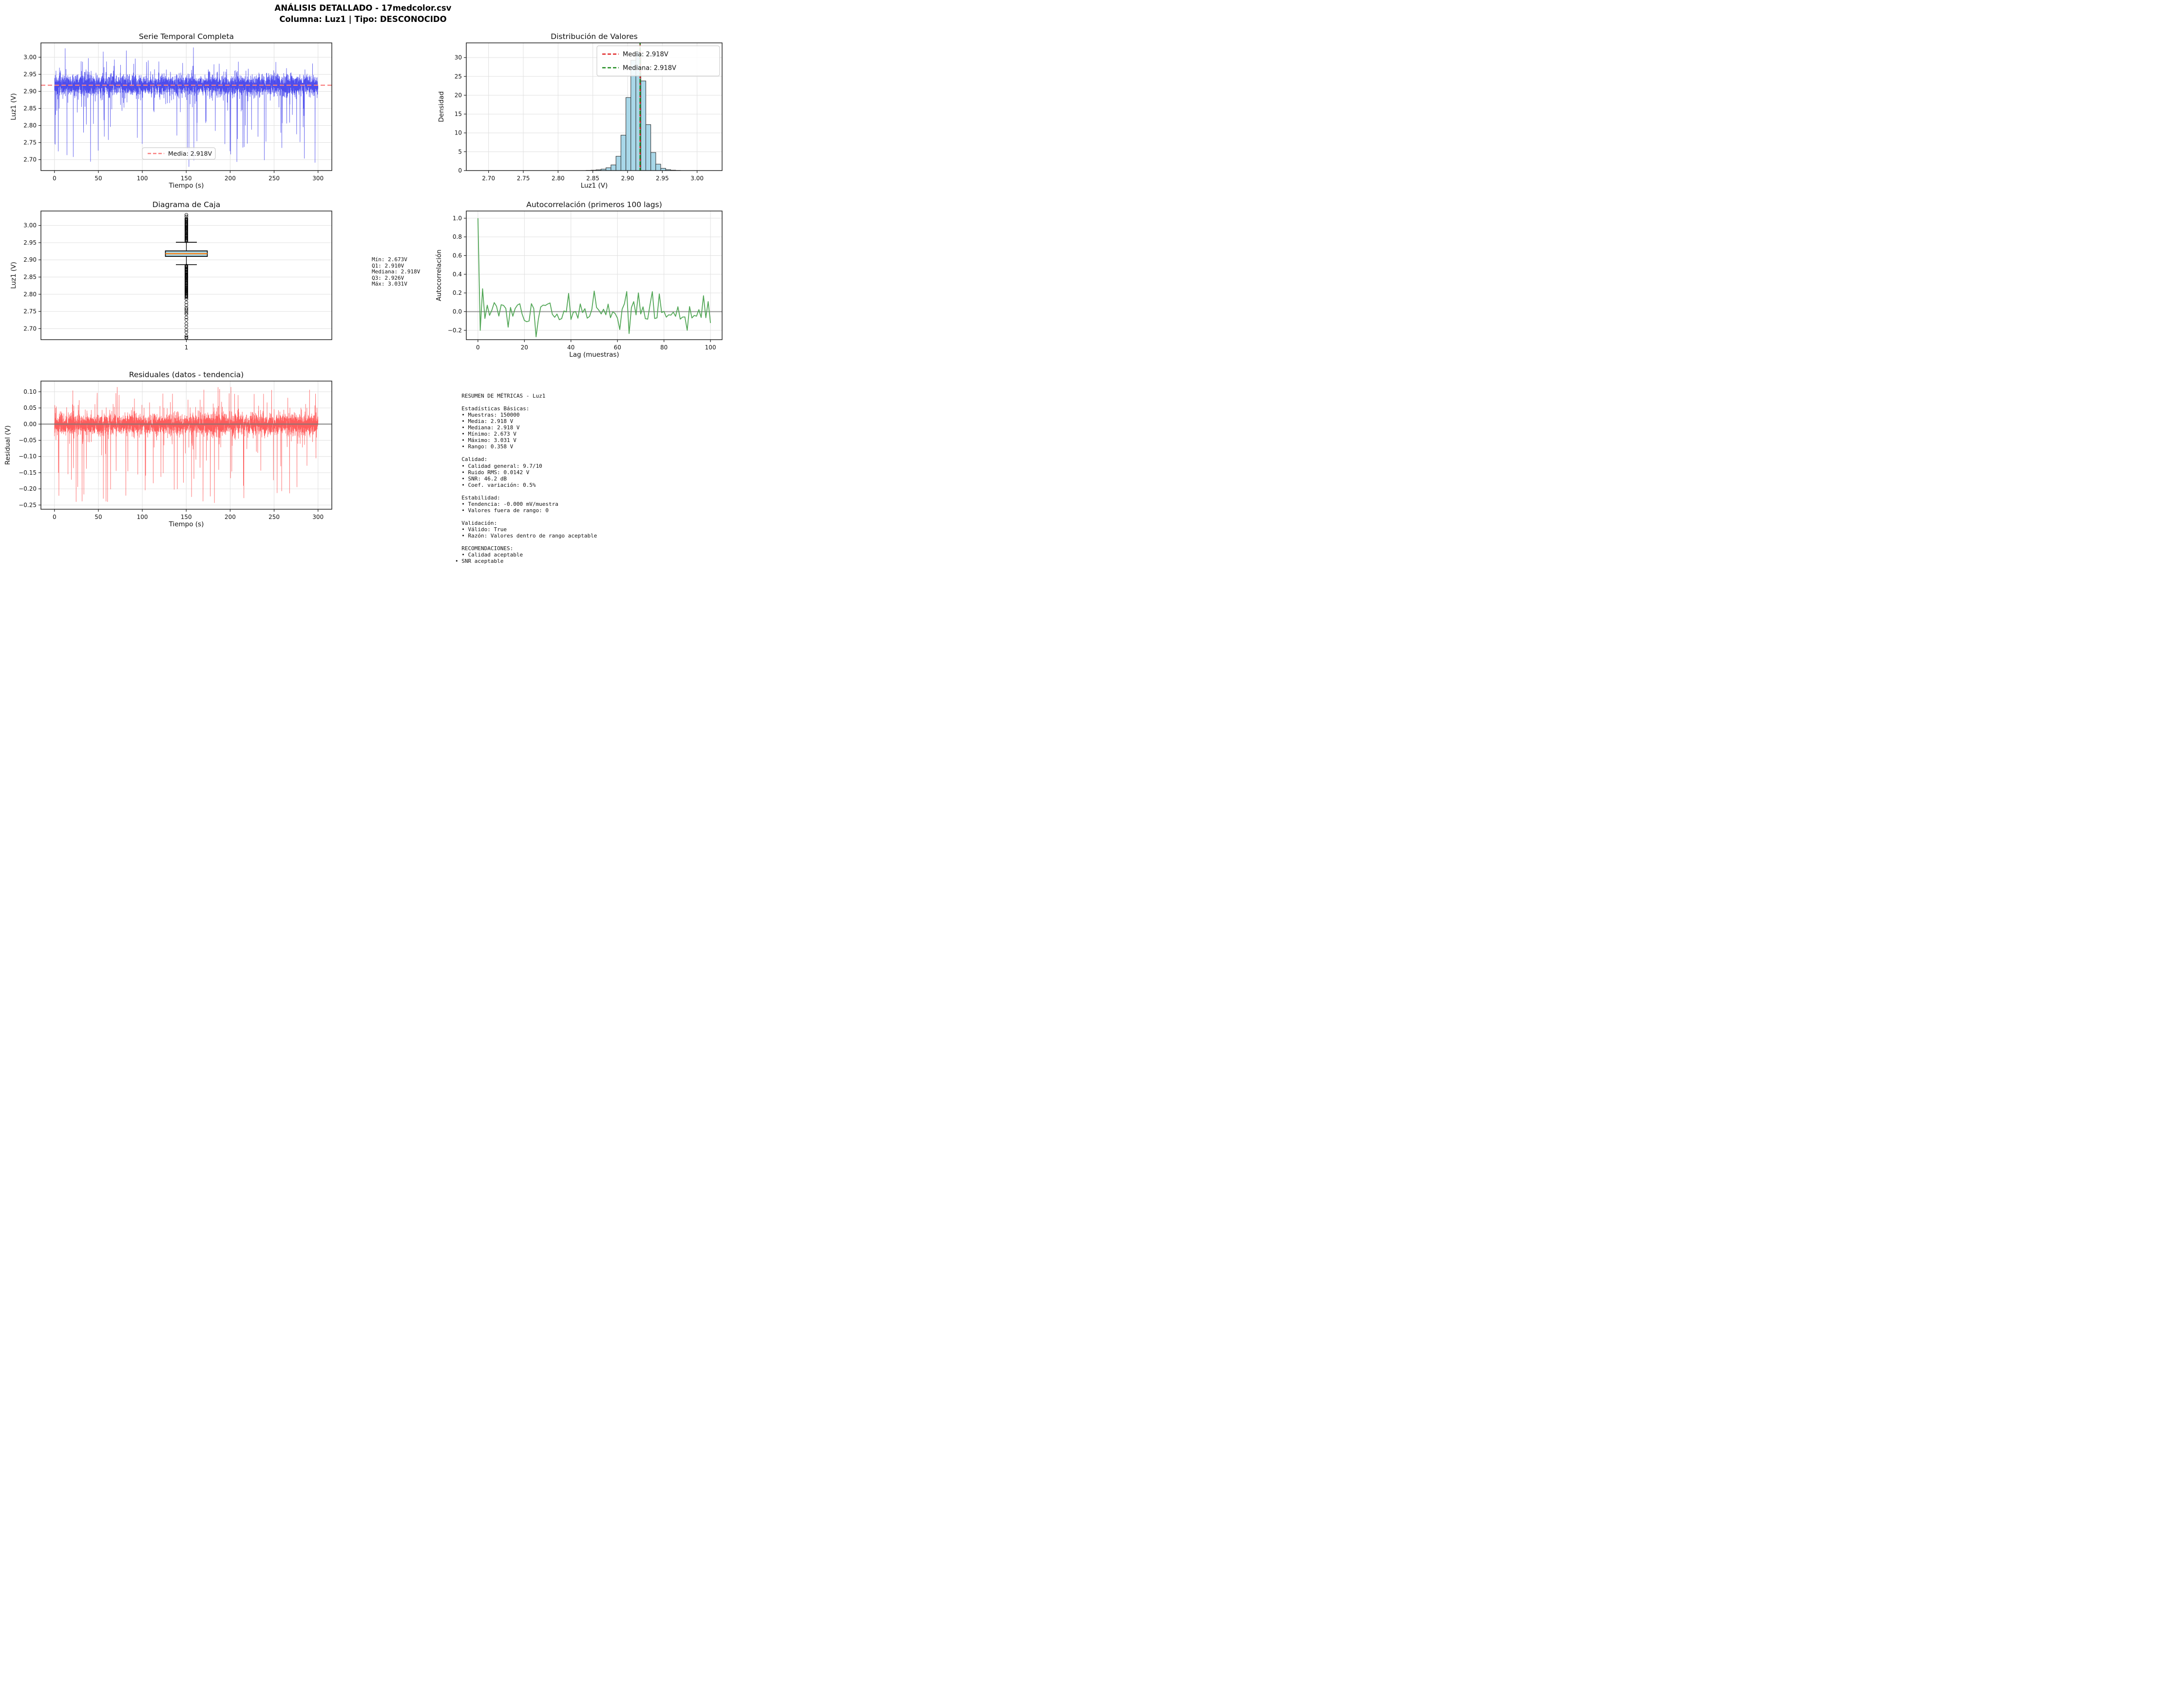 The height and width of the screenshot is (1708, 2178). I want to click on svg-text: Diagrama de Caja, so click(186, 204).